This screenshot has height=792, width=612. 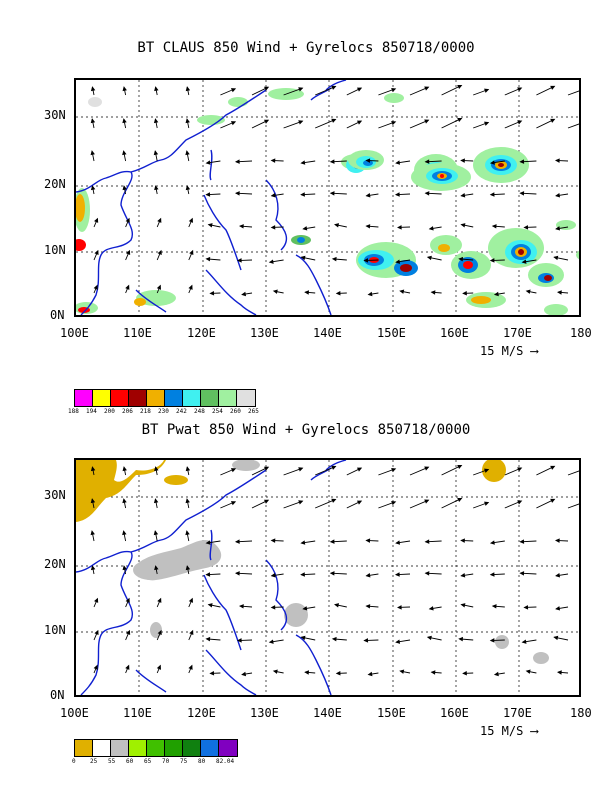 I want to click on arrow-icon: ⟶, so click(x=534, y=351).